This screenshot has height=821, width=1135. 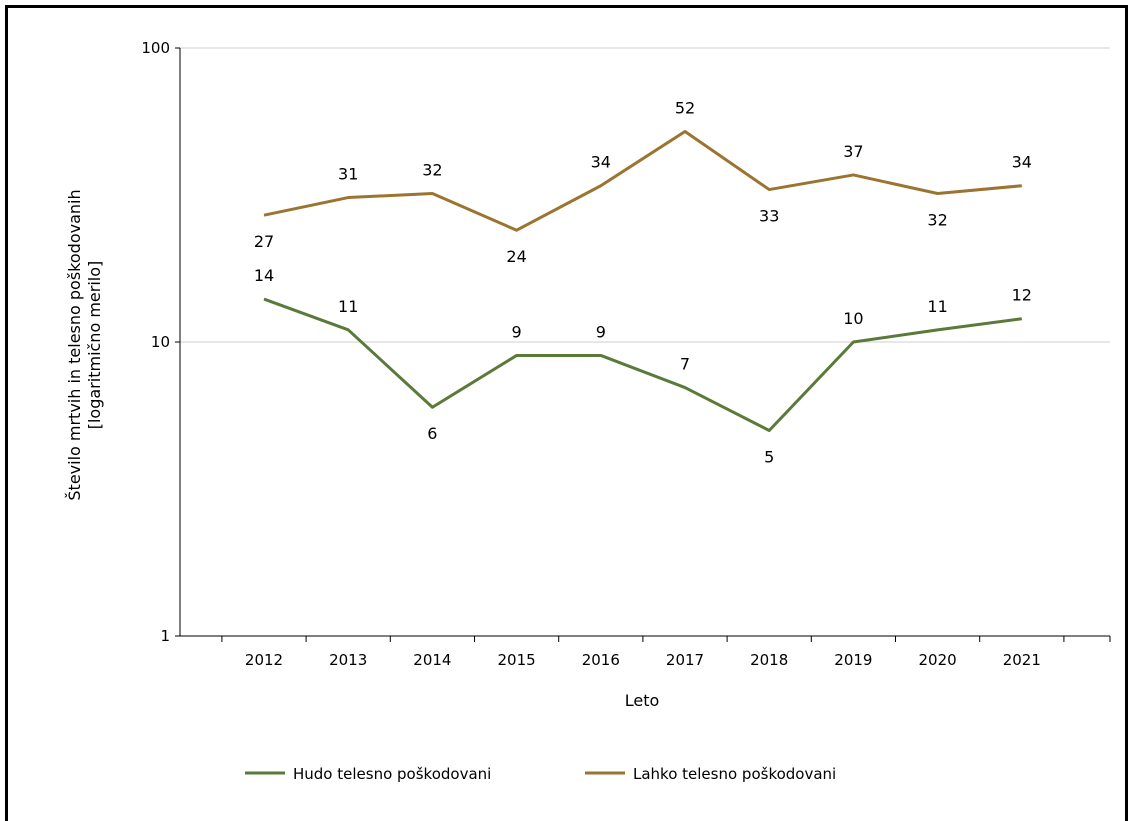 What do you see at coordinates (685, 660) in the screenshot?
I see `x-tick-label-2017: 2017` at bounding box center [685, 660].